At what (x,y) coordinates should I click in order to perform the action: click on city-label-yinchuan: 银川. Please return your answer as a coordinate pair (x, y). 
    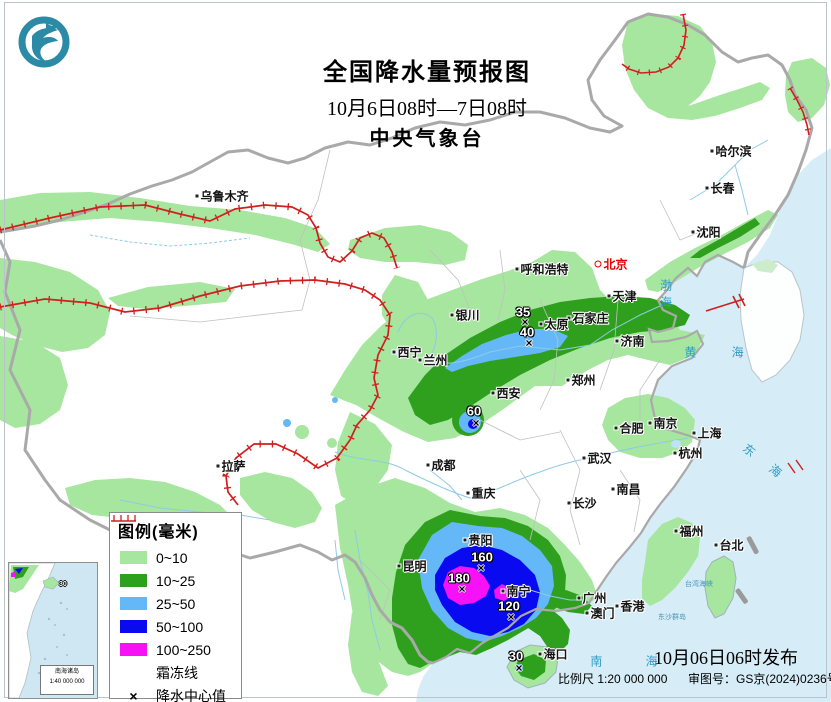
    Looking at the image, I should click on (465, 315).